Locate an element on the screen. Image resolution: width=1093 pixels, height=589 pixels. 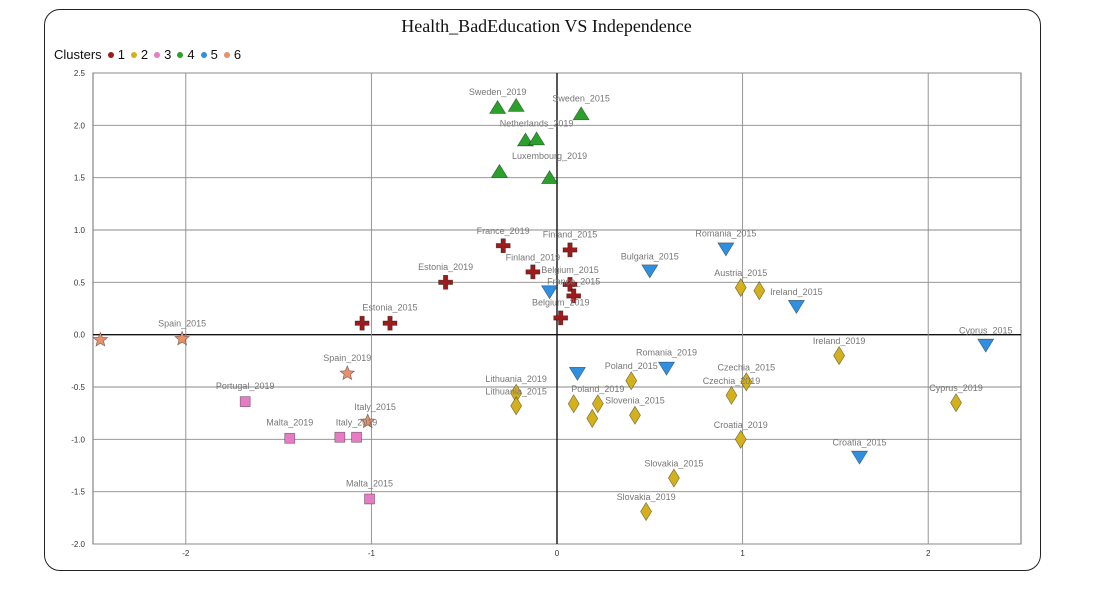
legend-label: 4 is located at coordinates (191, 54).